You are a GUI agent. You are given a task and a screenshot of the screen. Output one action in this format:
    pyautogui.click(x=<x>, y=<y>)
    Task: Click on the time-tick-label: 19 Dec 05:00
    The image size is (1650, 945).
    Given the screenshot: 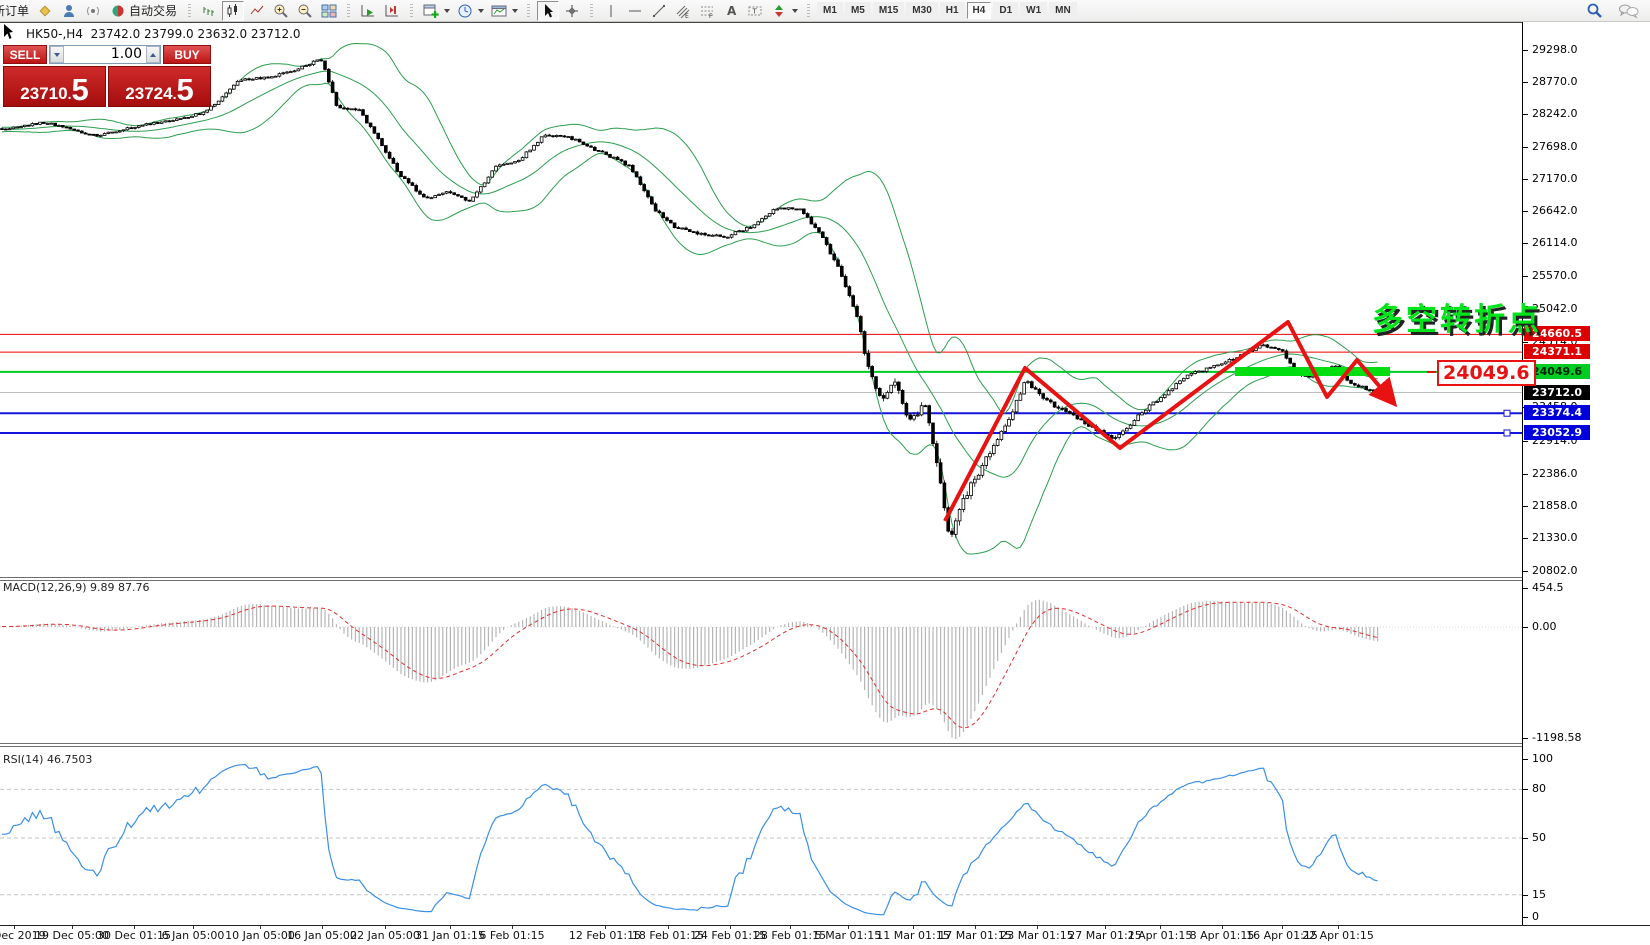 What is the action you would take?
    pyautogui.click(x=72, y=935)
    